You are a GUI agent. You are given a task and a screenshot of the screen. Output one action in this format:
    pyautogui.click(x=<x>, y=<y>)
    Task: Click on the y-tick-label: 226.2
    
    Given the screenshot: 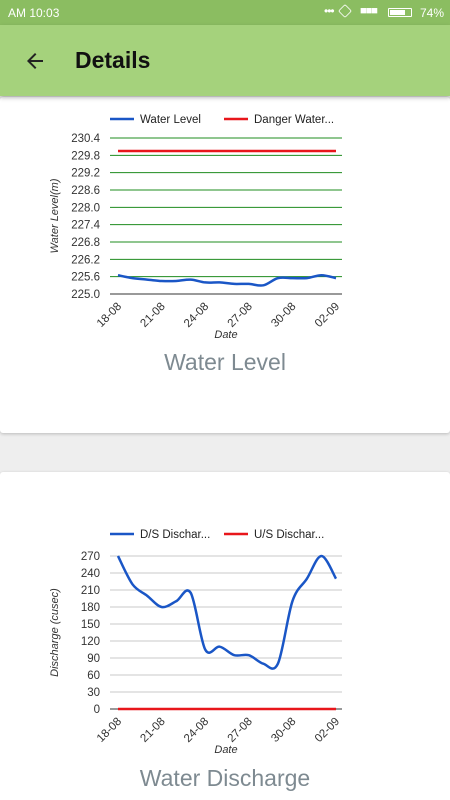 What is the action you would take?
    pyautogui.click(x=85, y=260)
    